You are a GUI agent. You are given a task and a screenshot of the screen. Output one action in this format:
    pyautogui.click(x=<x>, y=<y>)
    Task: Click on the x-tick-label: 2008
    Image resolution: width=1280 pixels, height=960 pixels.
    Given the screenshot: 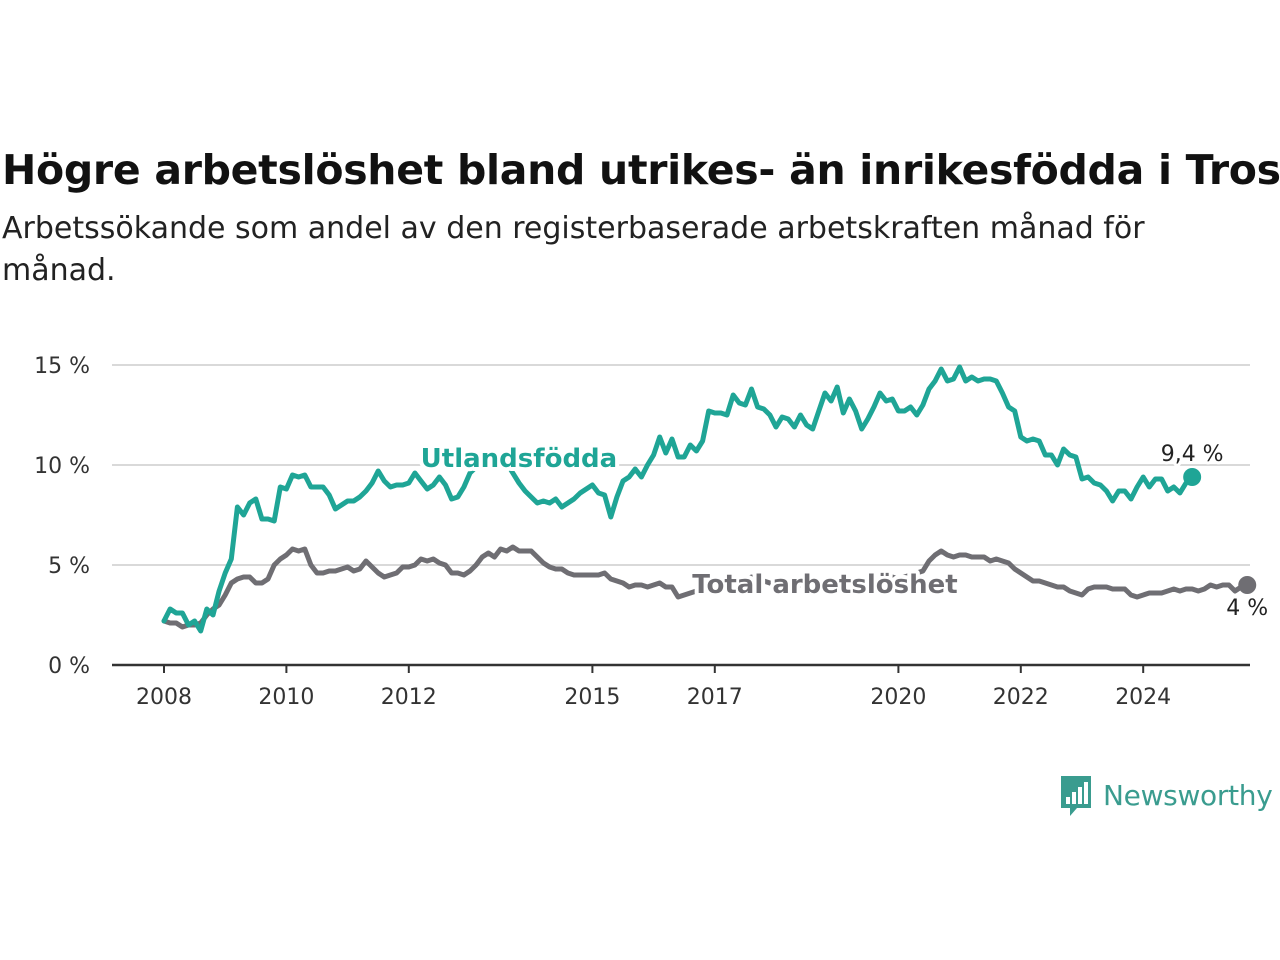 What is the action you would take?
    pyautogui.click(x=164, y=697)
    